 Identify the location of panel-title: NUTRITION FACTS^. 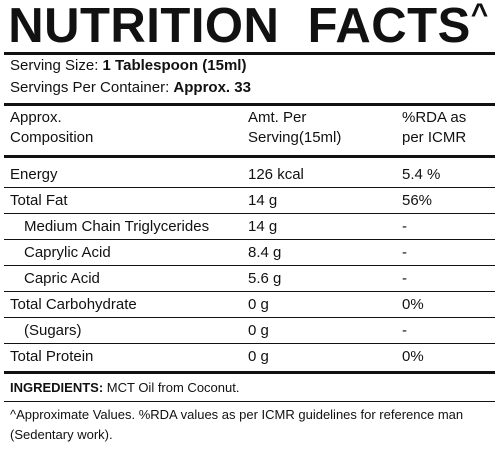
(248, 26).